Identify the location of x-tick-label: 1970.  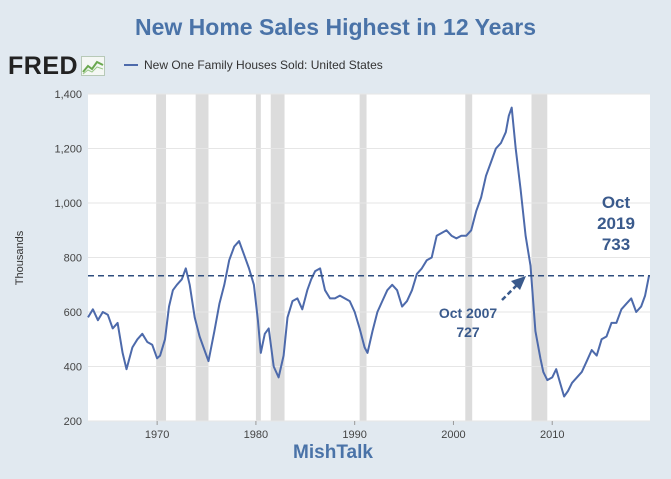
(157, 435).